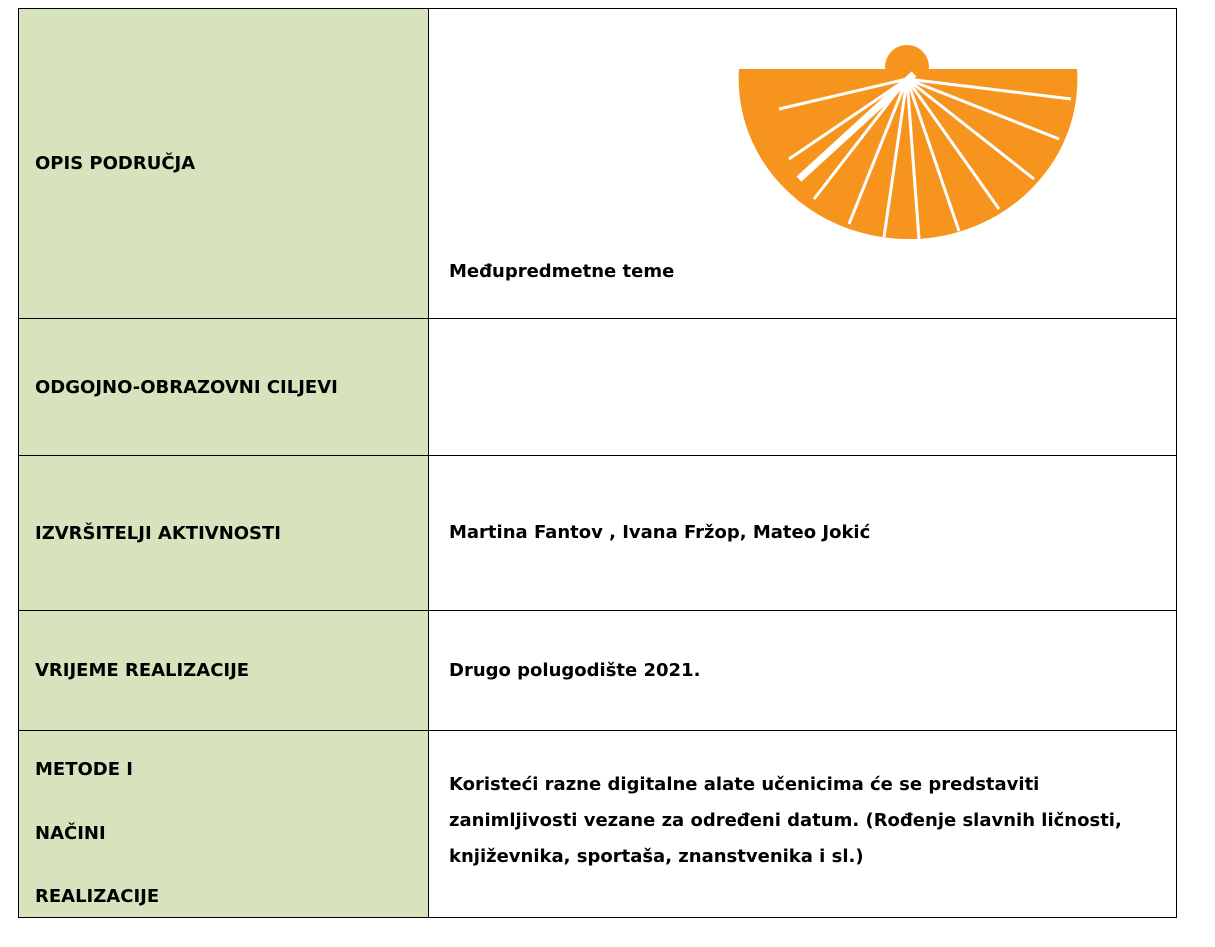 The image size is (1215, 947). Describe the element at coordinates (97, 896) in the screenshot. I see `label: REALIZACIJE` at that location.